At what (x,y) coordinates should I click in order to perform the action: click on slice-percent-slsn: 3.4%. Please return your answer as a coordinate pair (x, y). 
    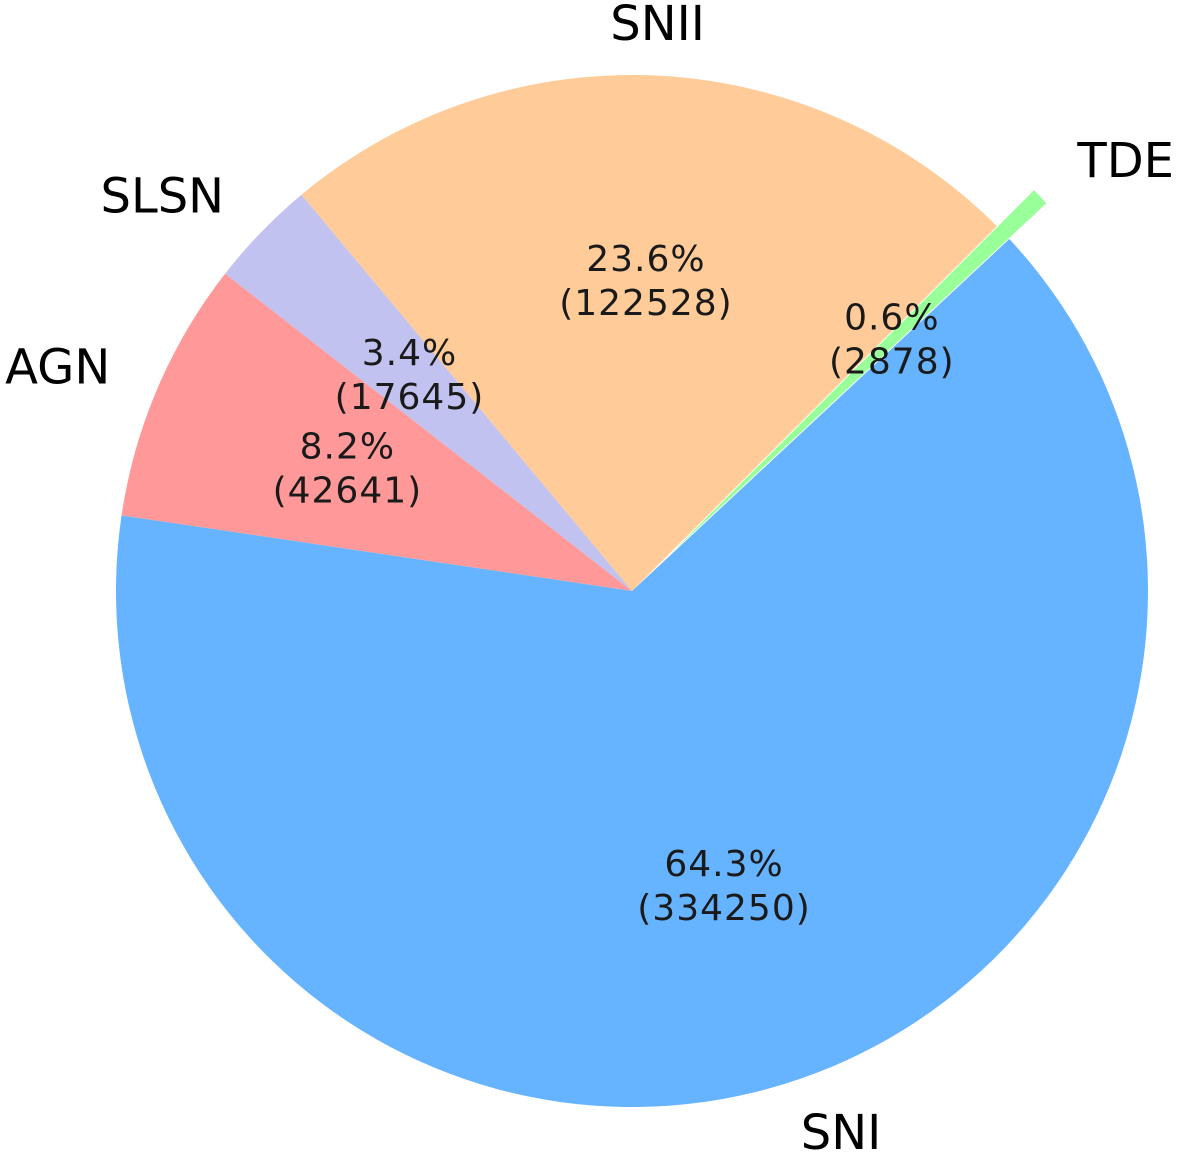
    Looking at the image, I should click on (409, 353).